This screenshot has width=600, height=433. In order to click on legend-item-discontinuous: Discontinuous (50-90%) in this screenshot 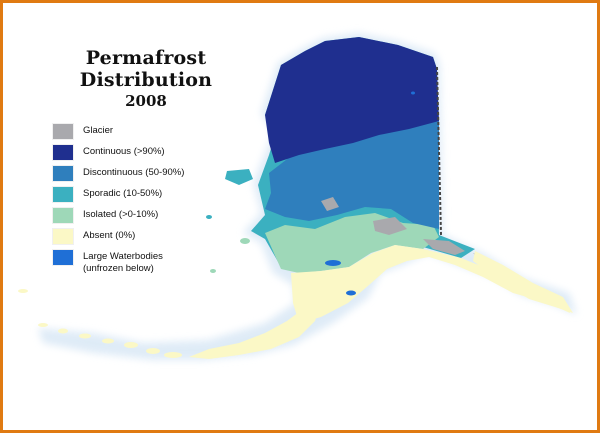, I will do `click(118, 175)`.